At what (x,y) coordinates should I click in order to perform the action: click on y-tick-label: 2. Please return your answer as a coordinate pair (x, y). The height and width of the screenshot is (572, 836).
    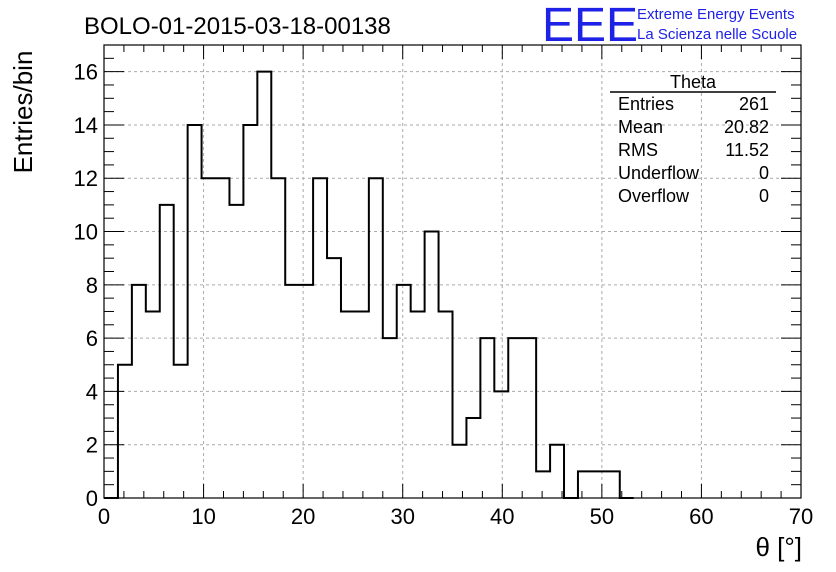
    Looking at the image, I should click on (92, 445).